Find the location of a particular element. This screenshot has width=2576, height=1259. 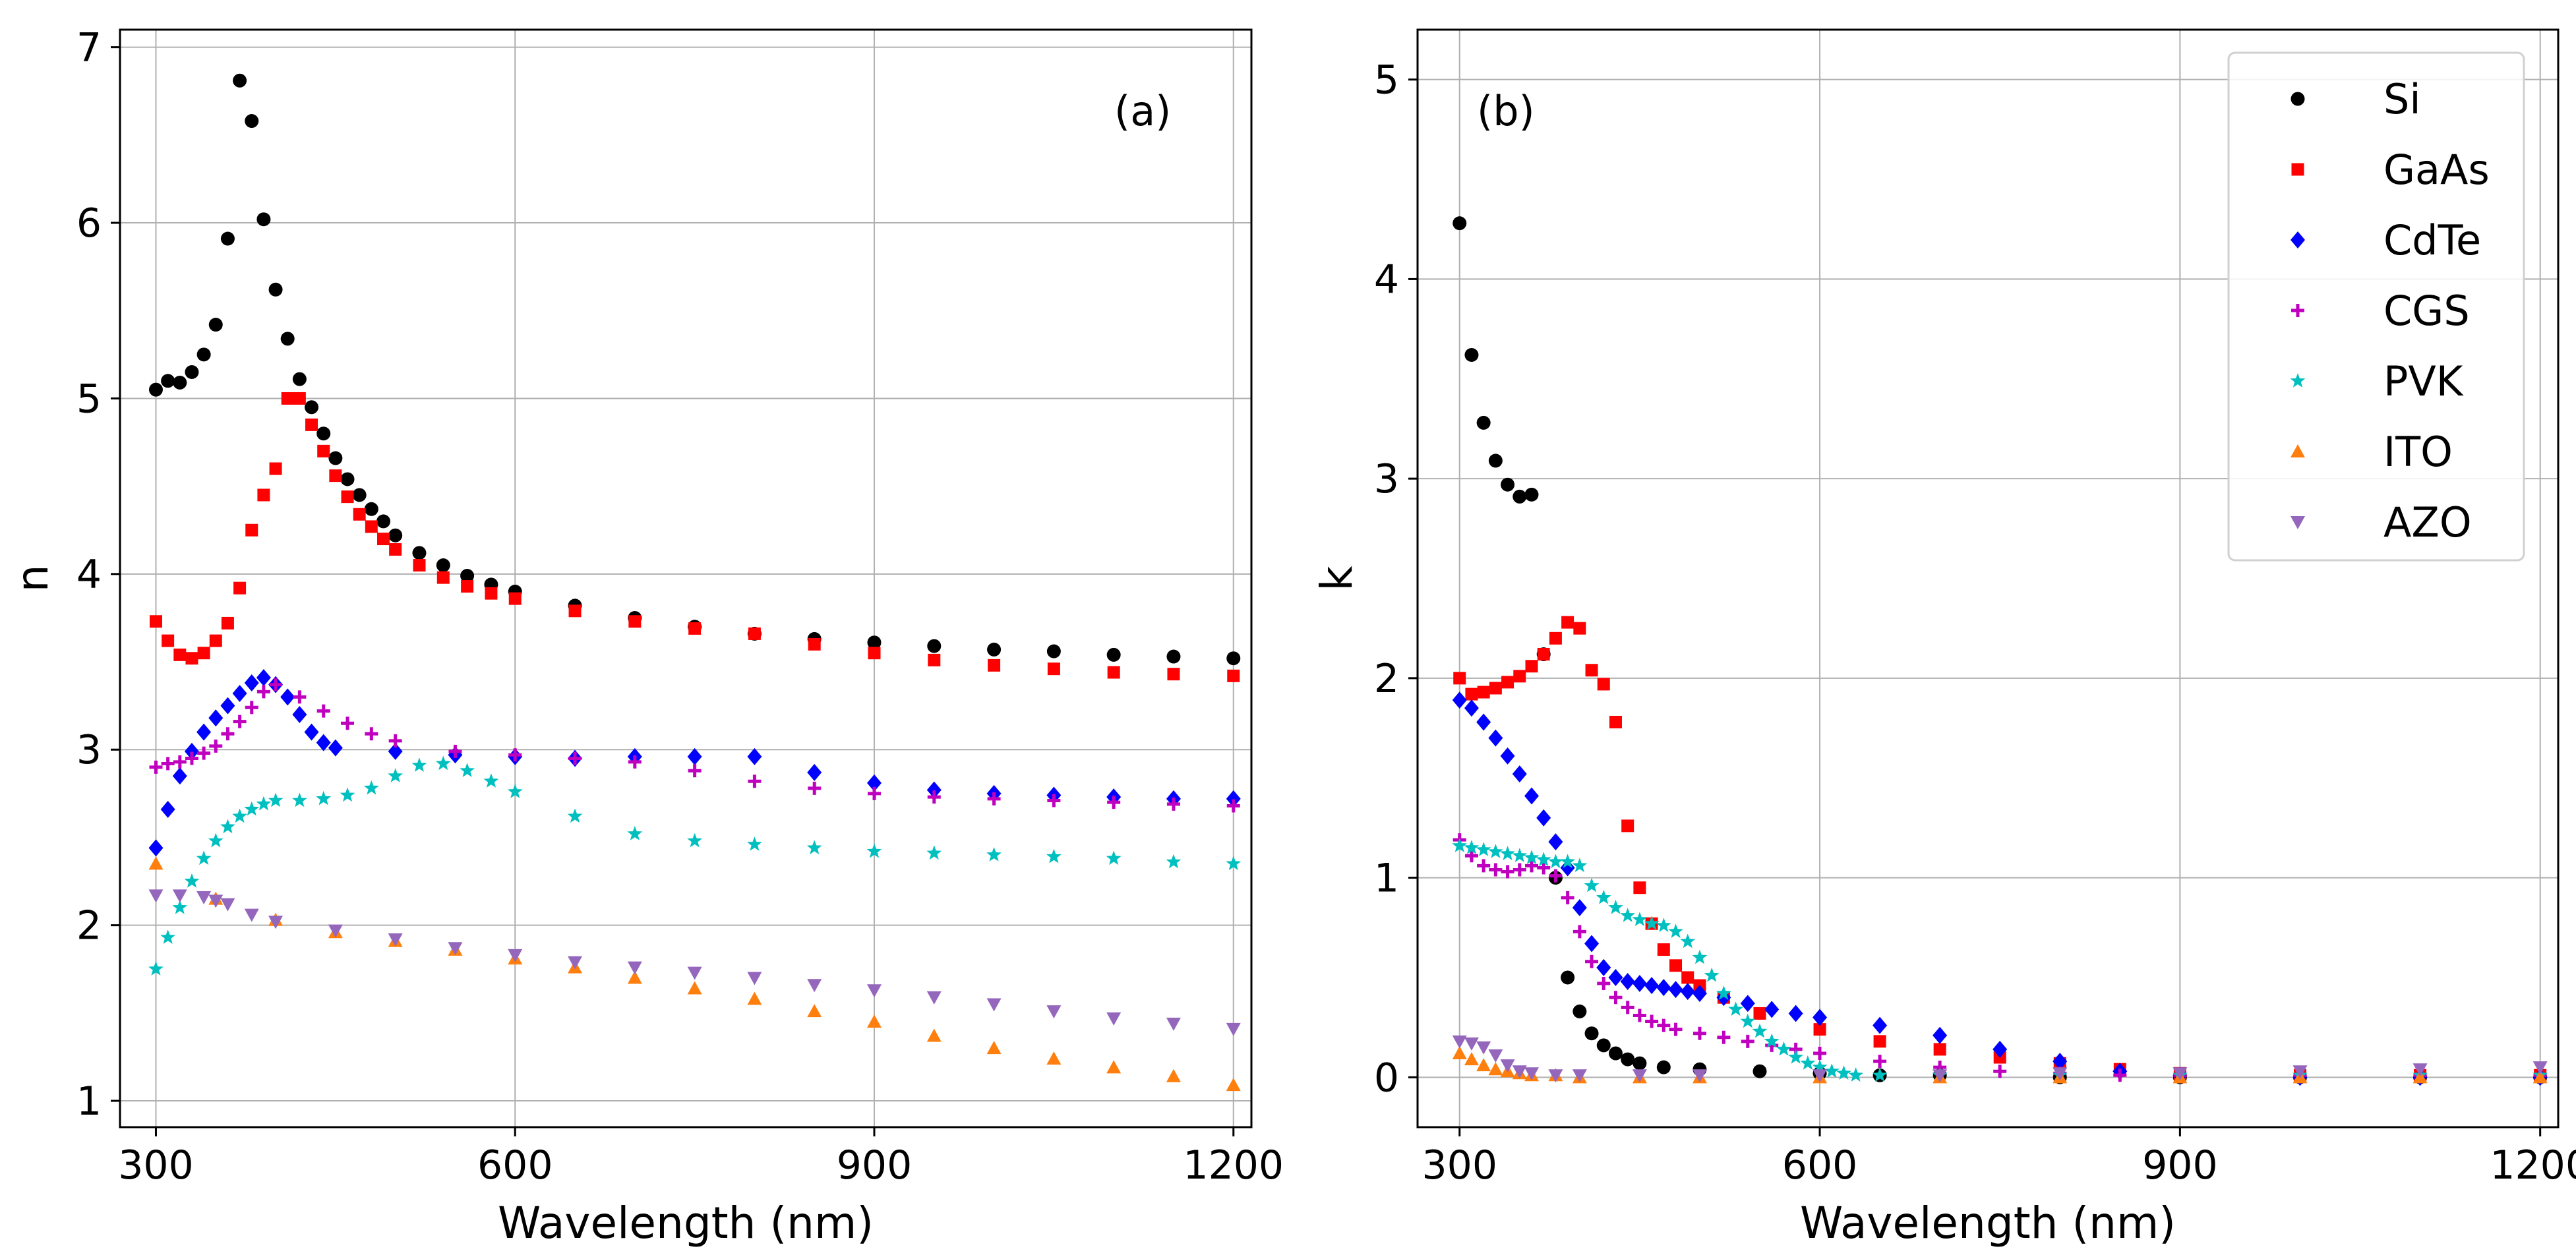

legend-item-pvk: PVK is located at coordinates (2377, 381).